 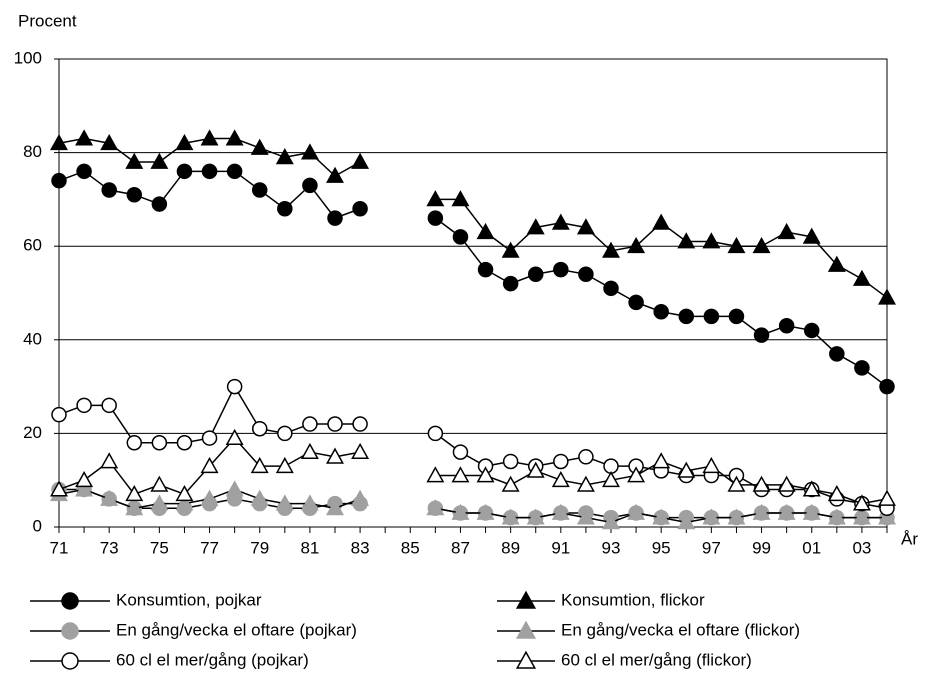 I want to click on x-tick-label: 79, so click(x=259, y=547).